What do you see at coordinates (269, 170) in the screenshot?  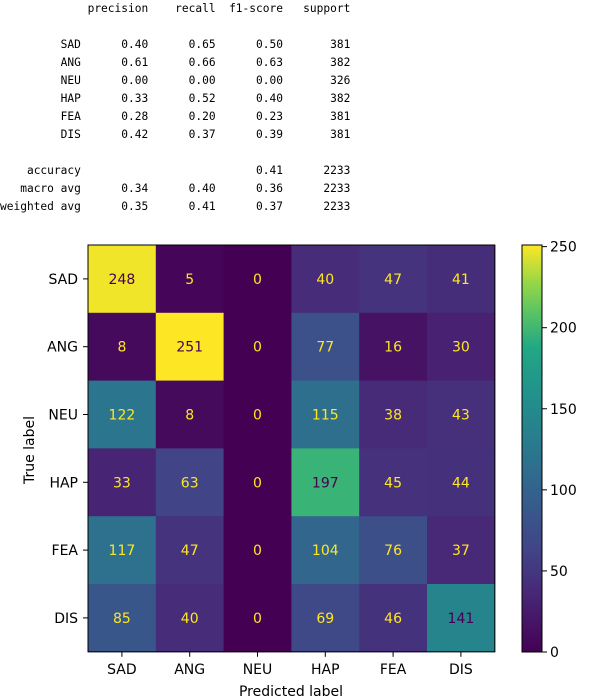 I see `report-cell-f1: 0.41` at bounding box center [269, 170].